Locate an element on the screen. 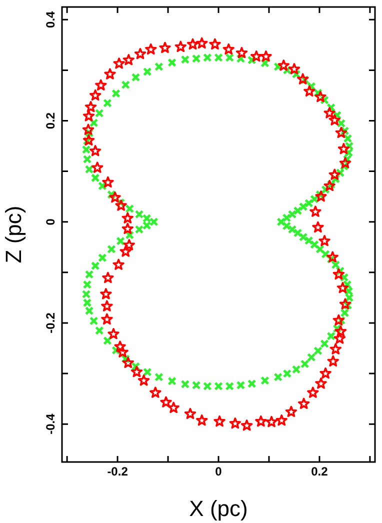  x-tick-label: -0.2 is located at coordinates (117, 471).